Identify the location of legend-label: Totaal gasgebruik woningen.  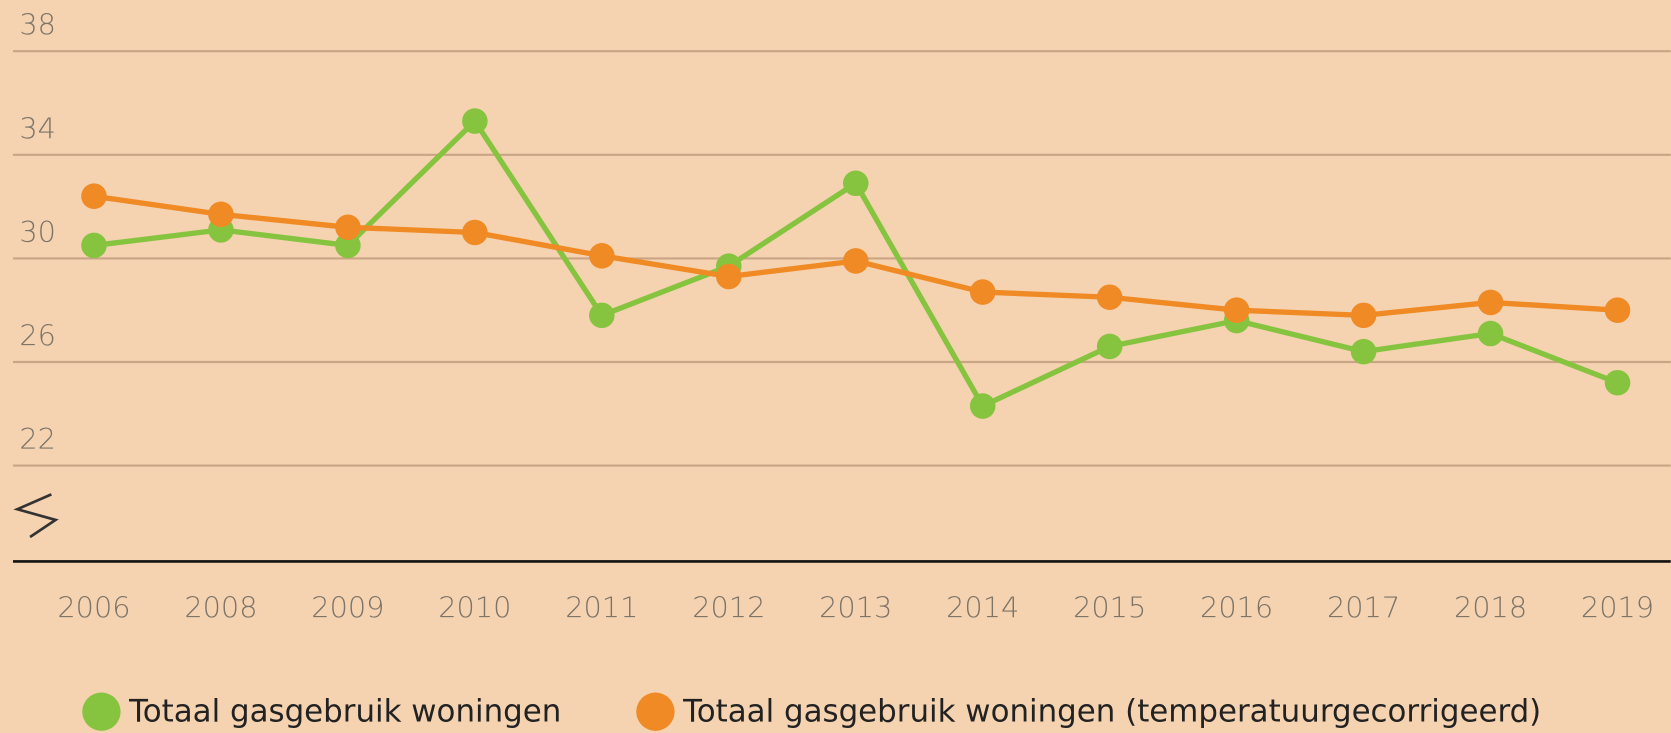
(344, 711).